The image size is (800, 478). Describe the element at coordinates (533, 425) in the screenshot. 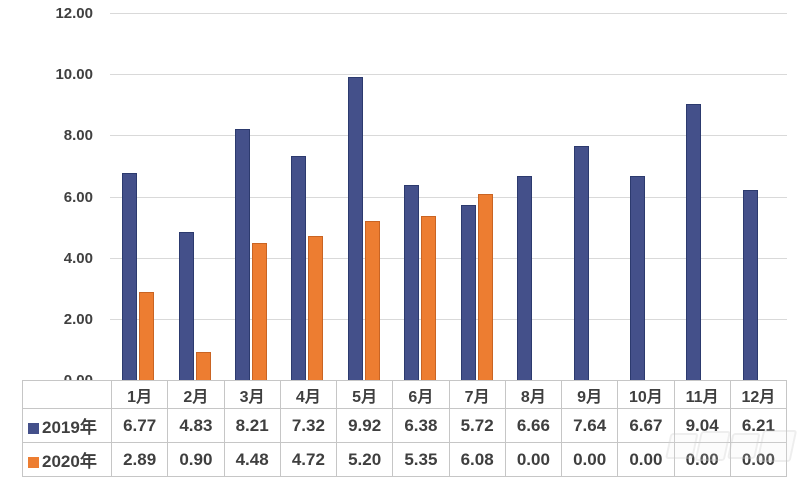

I see `table-value-cell: 6.66` at that location.